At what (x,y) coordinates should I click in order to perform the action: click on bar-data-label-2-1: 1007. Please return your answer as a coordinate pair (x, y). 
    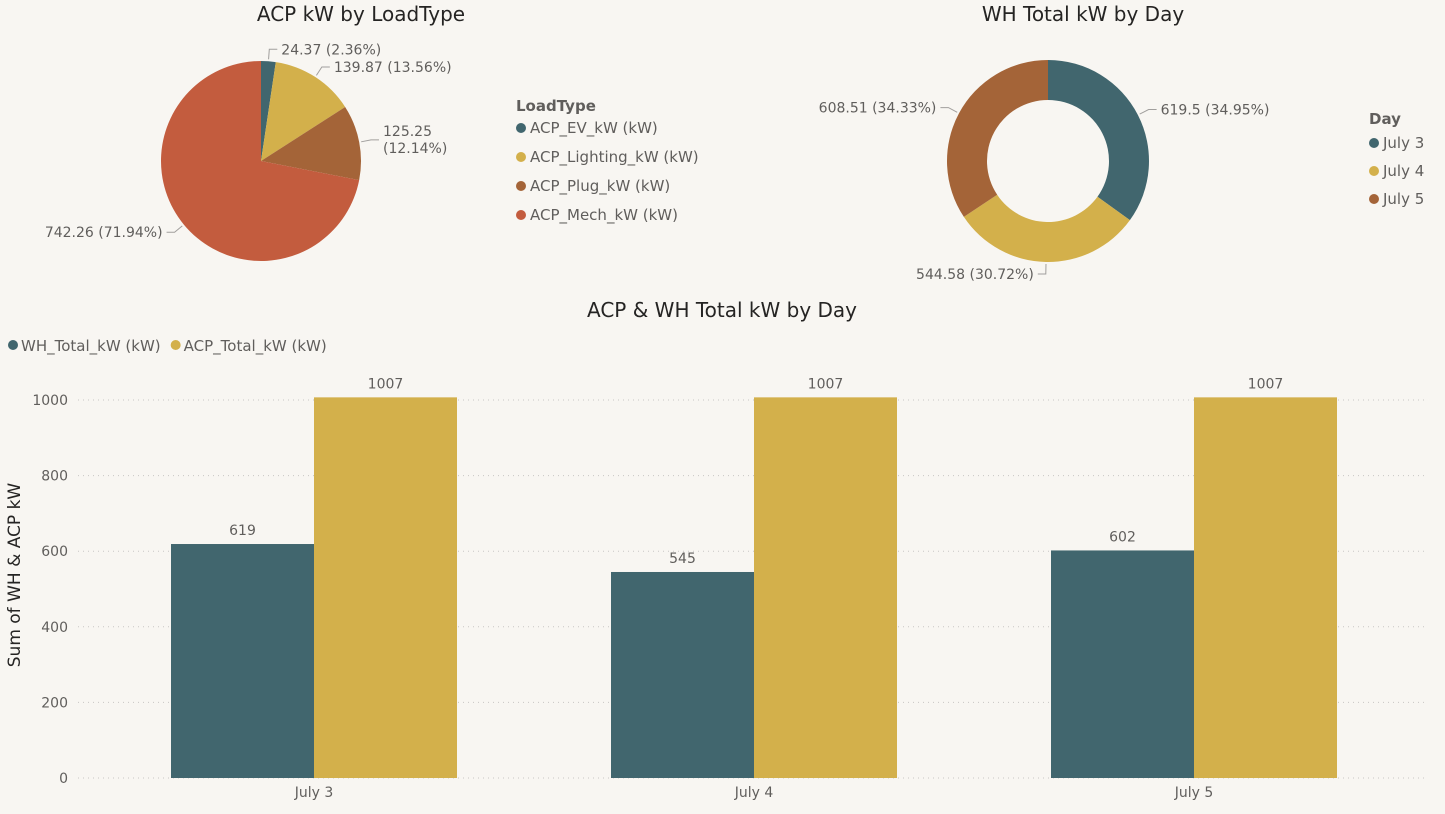
    Looking at the image, I should click on (1266, 384).